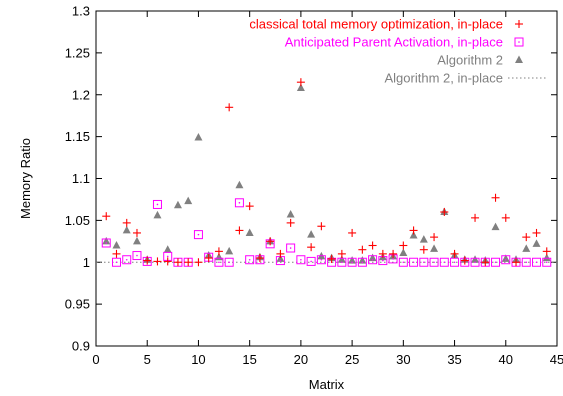  What do you see at coordinates (77, 136) in the screenshot?
I see `y-tick-label: 1.15` at bounding box center [77, 136].